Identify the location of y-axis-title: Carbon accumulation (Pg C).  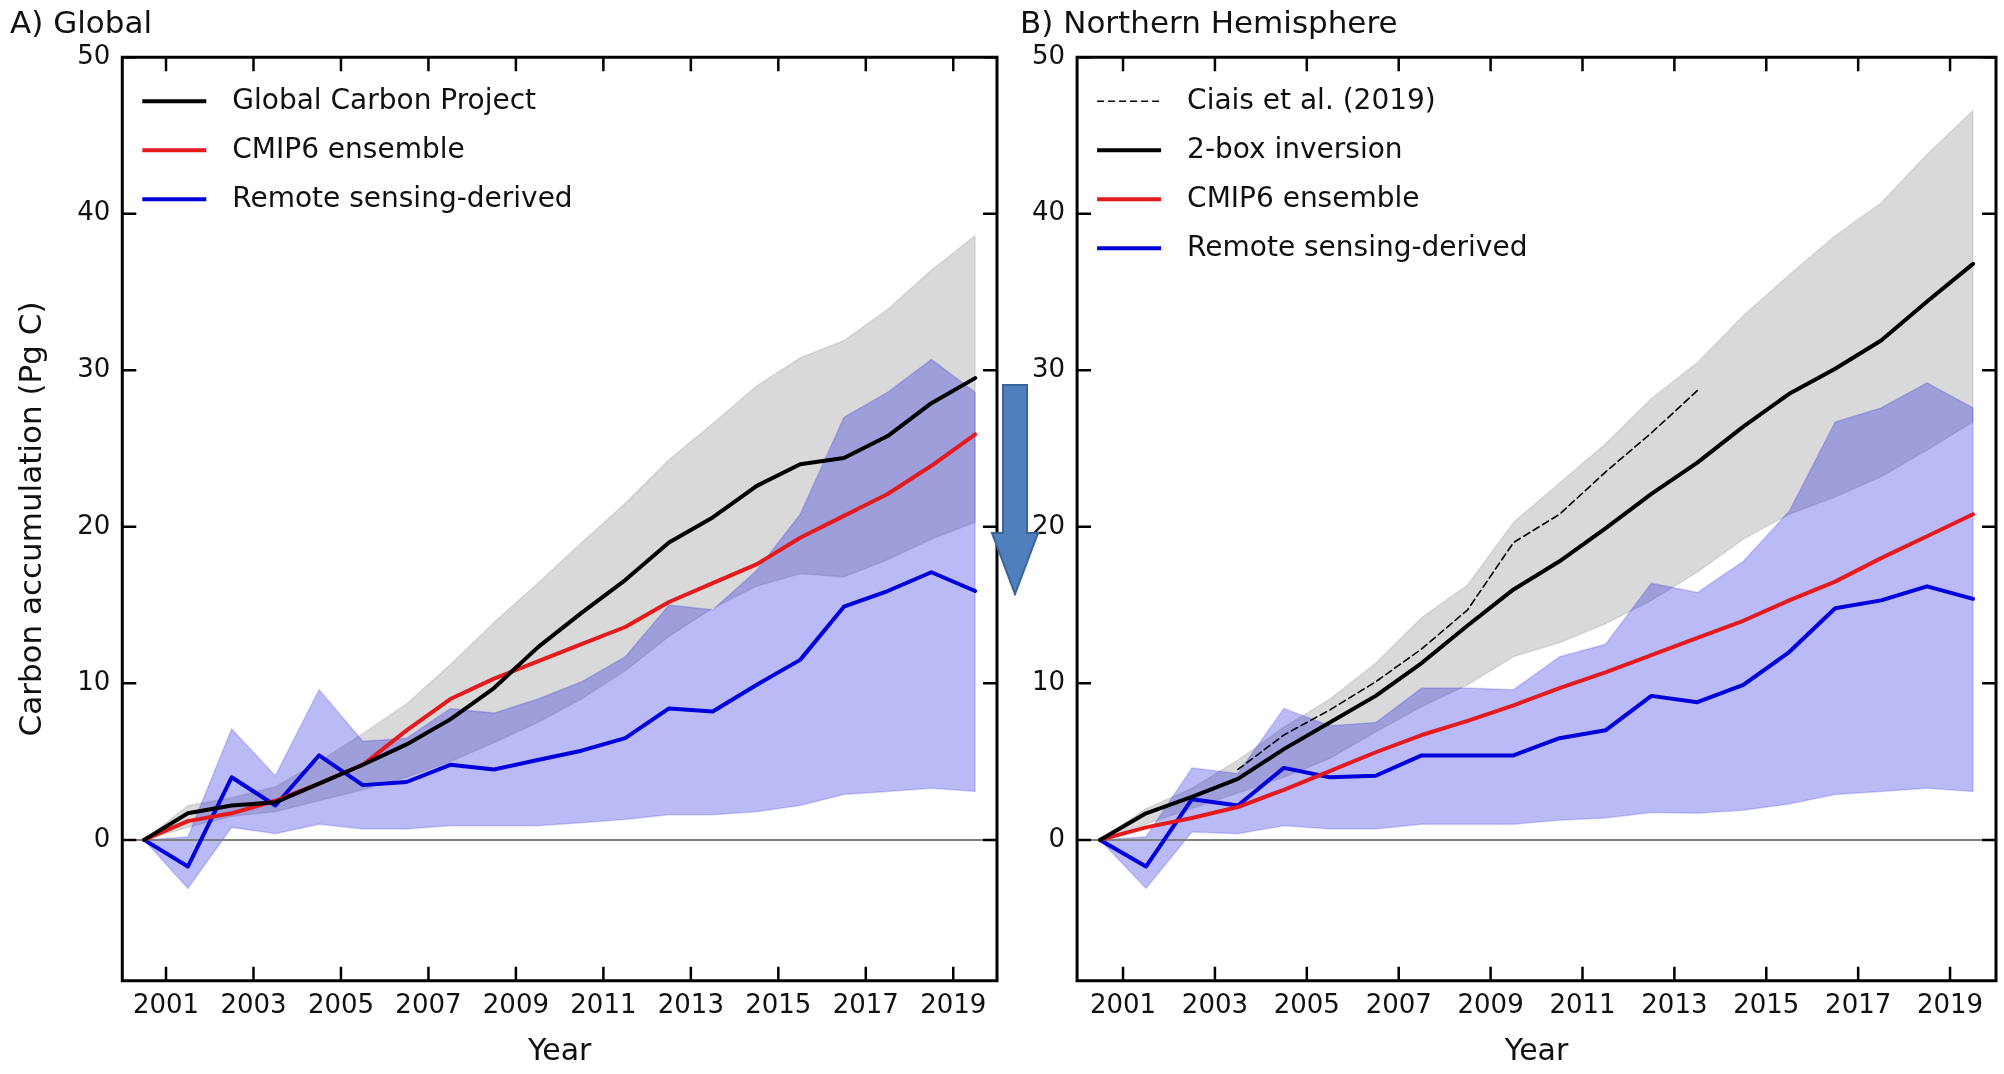
(29, 519).